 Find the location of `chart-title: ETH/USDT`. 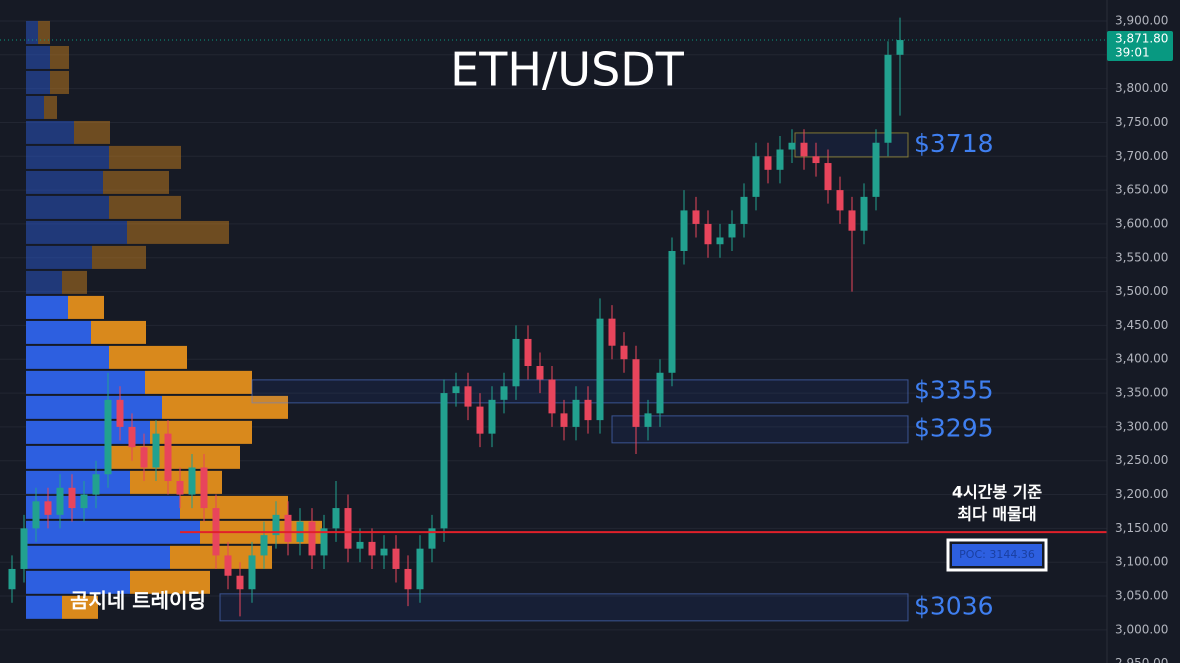

chart-title: ETH/USDT is located at coordinates (567, 70).